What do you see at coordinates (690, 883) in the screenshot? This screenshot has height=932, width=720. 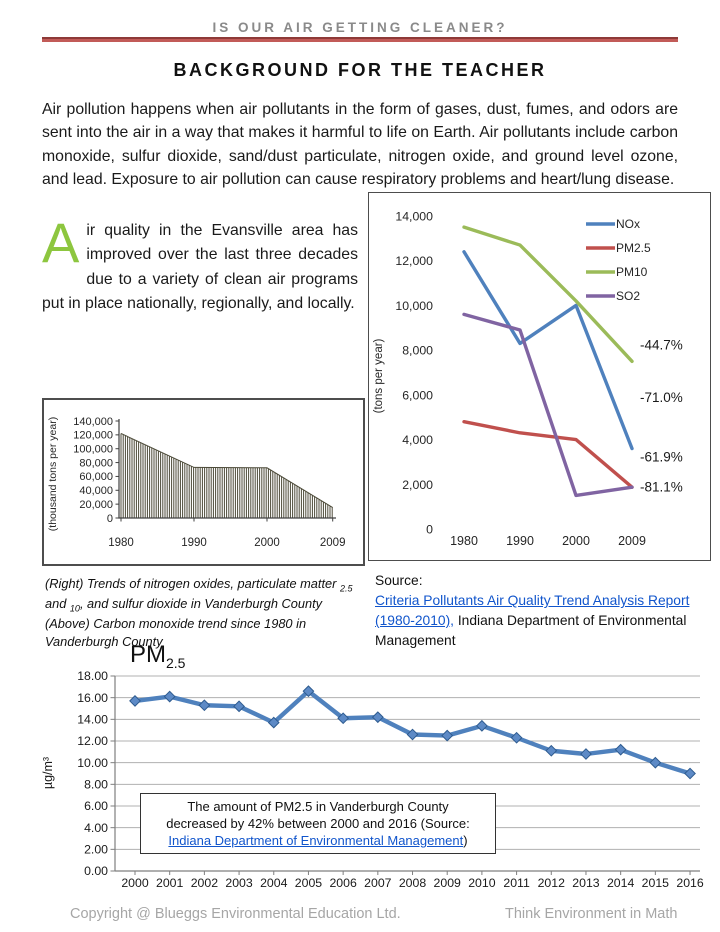 I see `svg-text: 2016` at bounding box center [690, 883].